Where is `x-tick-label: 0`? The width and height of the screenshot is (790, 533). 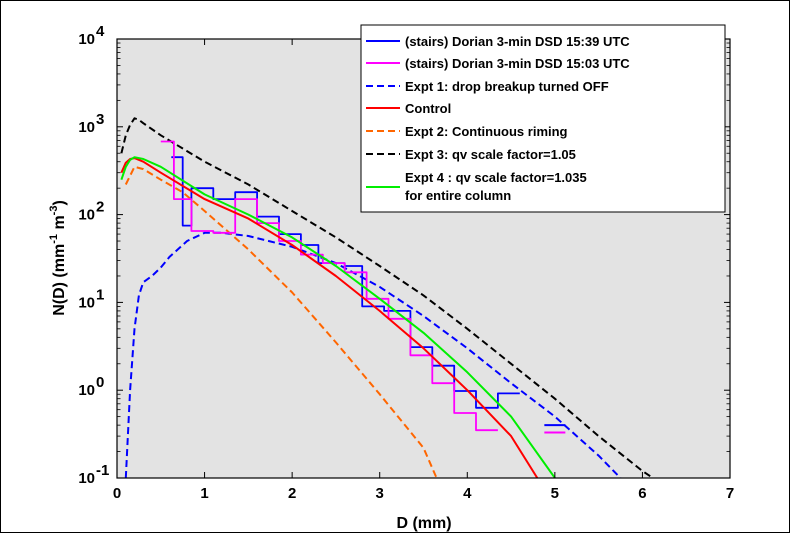 x-tick-label: 0 is located at coordinates (117, 493).